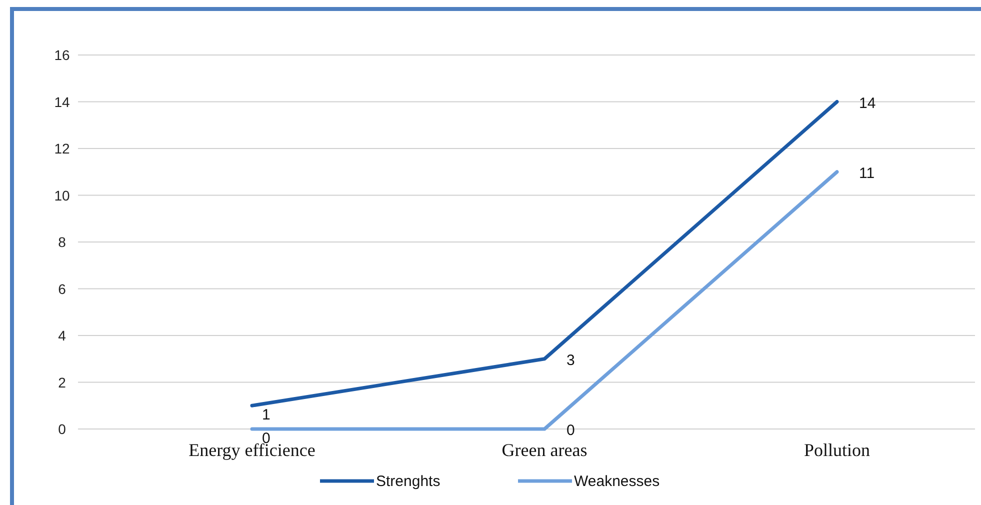 This screenshot has height=505, width=981. What do you see at coordinates (570, 360) in the screenshot?
I see `data-label: 3` at bounding box center [570, 360].